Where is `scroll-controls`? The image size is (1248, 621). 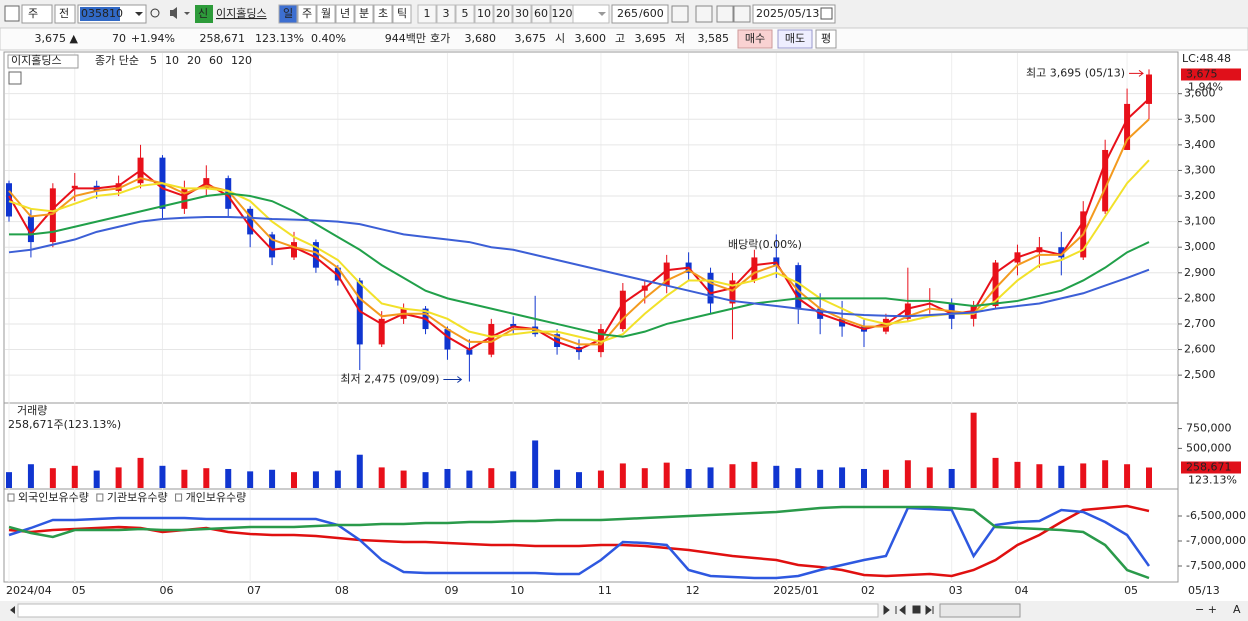
scroll-controls is located at coordinates (908, 610).